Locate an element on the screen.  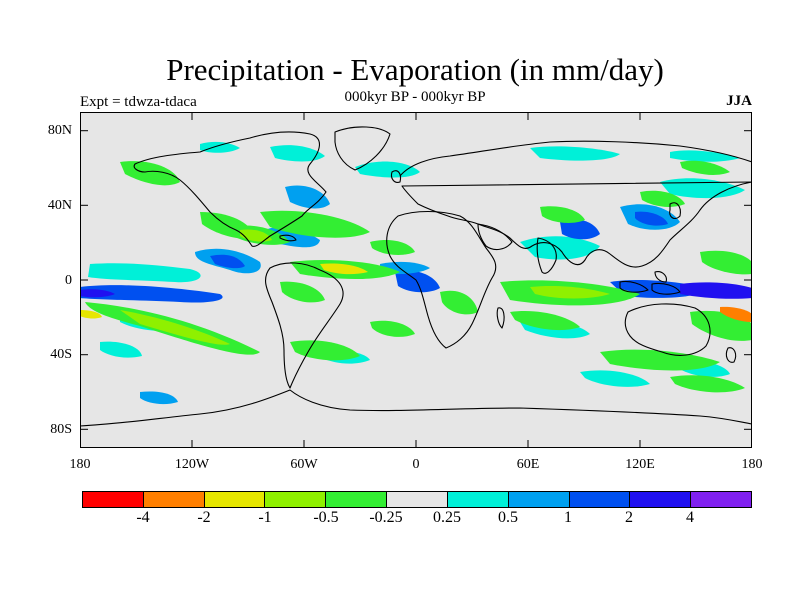
colorbar-label: 0.5 is located at coordinates (508, 517).